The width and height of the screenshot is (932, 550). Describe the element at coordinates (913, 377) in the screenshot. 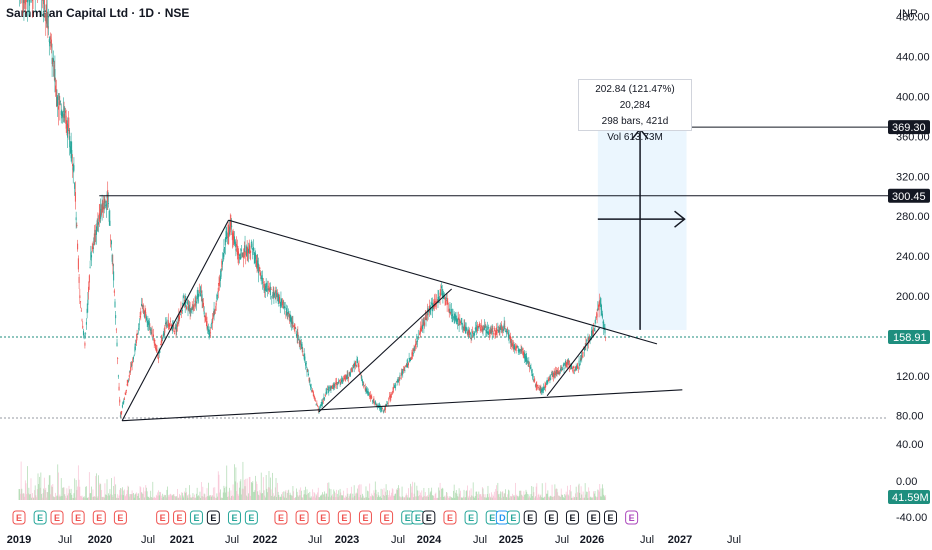

I see `y-axis-tick-label: 120.00` at that location.